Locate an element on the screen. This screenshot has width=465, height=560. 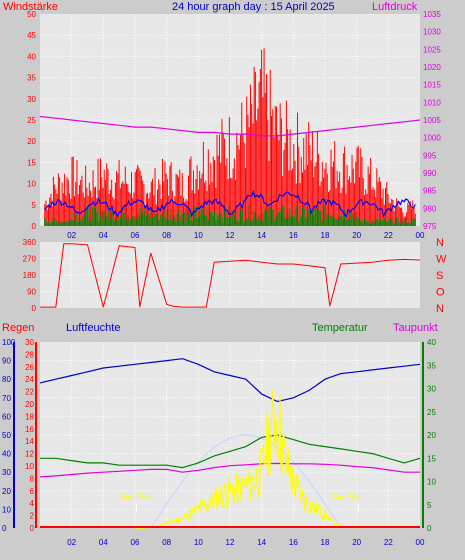
rain-tick: 2 is located at coordinates (32, 516).